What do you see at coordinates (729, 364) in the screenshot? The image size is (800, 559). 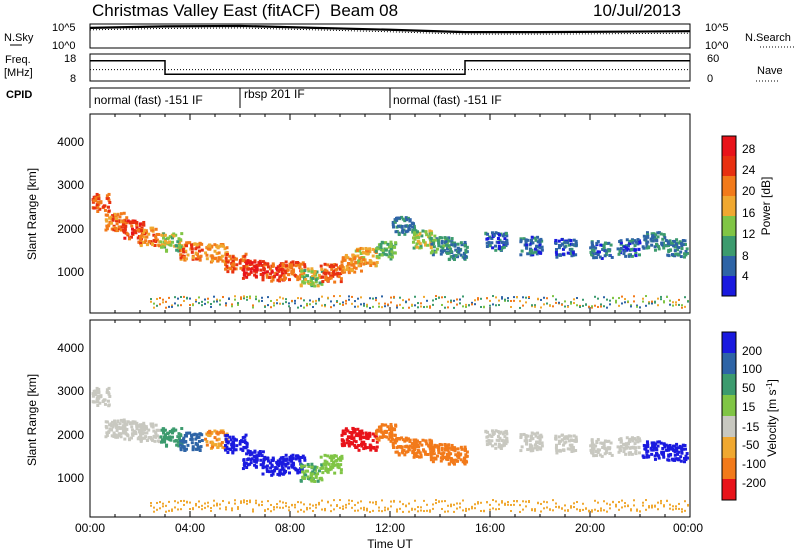 I see `colorbar-swatch` at bounding box center [729, 364].